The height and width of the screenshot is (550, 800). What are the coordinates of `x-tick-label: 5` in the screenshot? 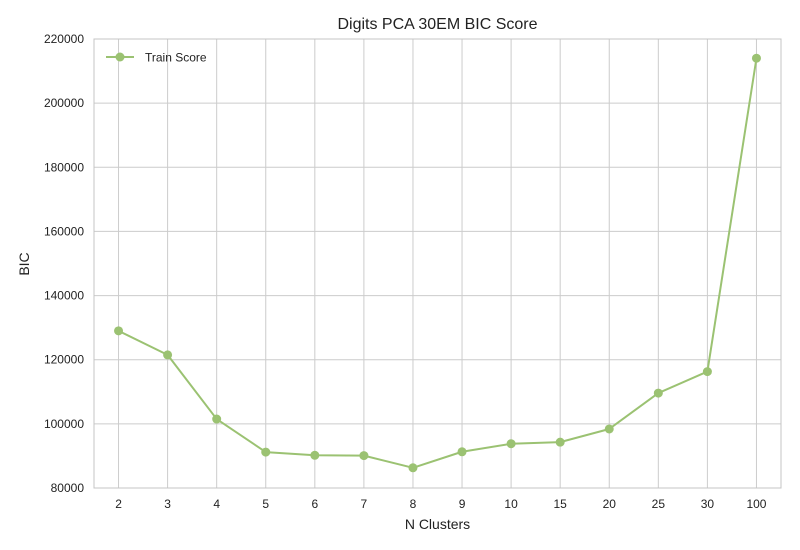 It's located at (265, 504).